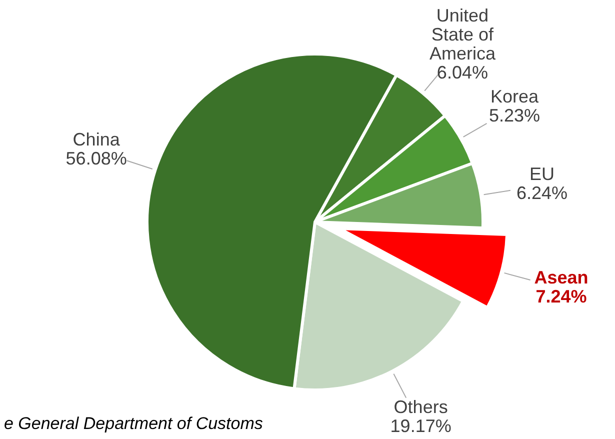  I want to click on data-label: 7.24%, so click(561, 296).